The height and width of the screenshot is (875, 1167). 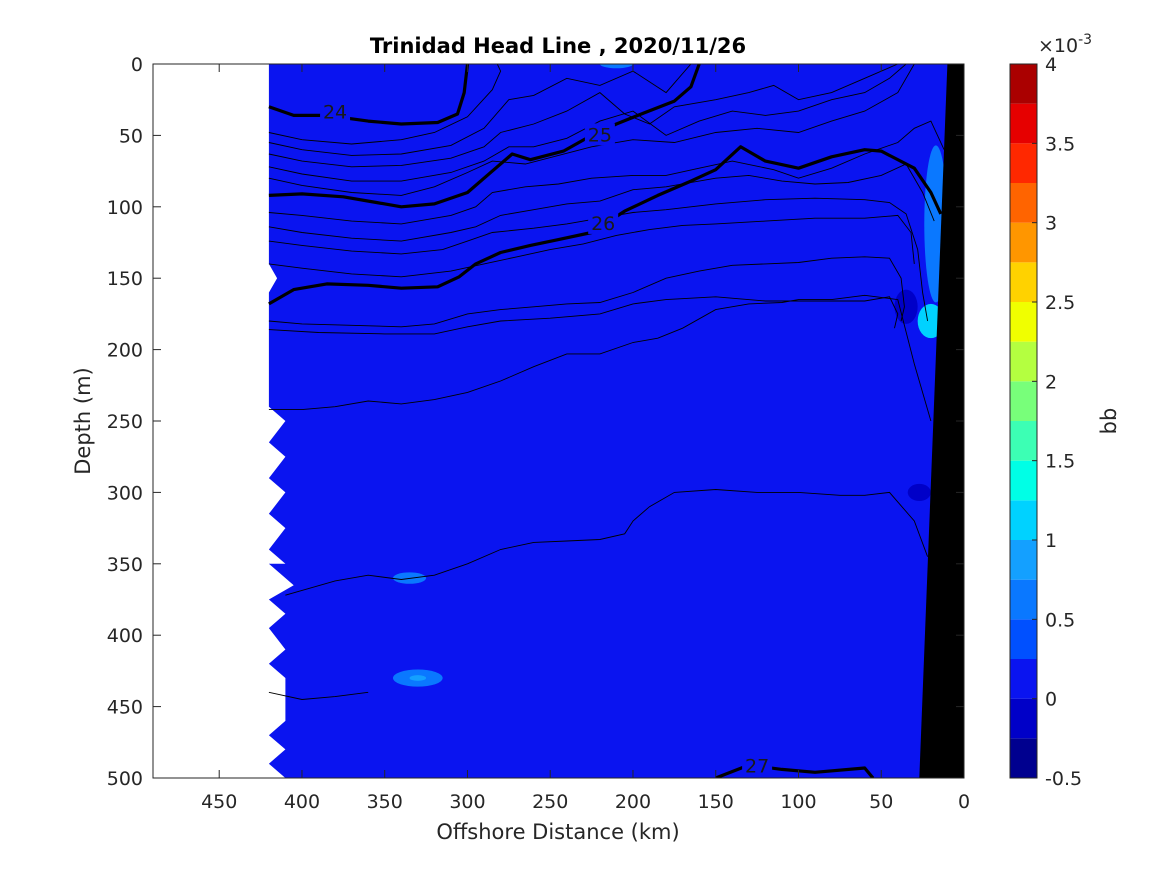 I want to click on colorbar: -0.5 0 0.5 1 1.5 2 2.5 3 3.5 4 ×10⁻³ bb, so click(x=1065, y=411).